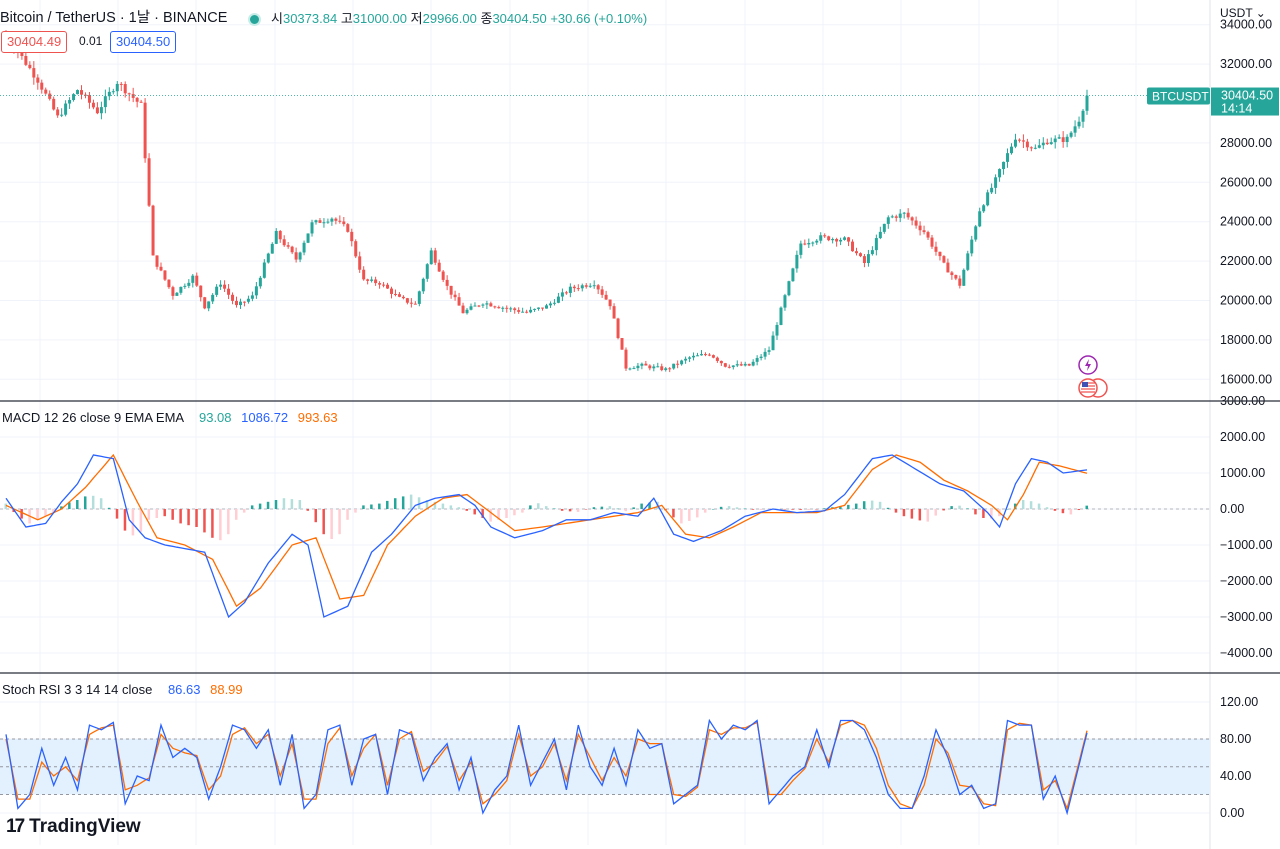 The width and height of the screenshot is (1280, 849). What do you see at coordinates (34, 42) in the screenshot?
I see `sell-price-button: 30404.49` at bounding box center [34, 42].